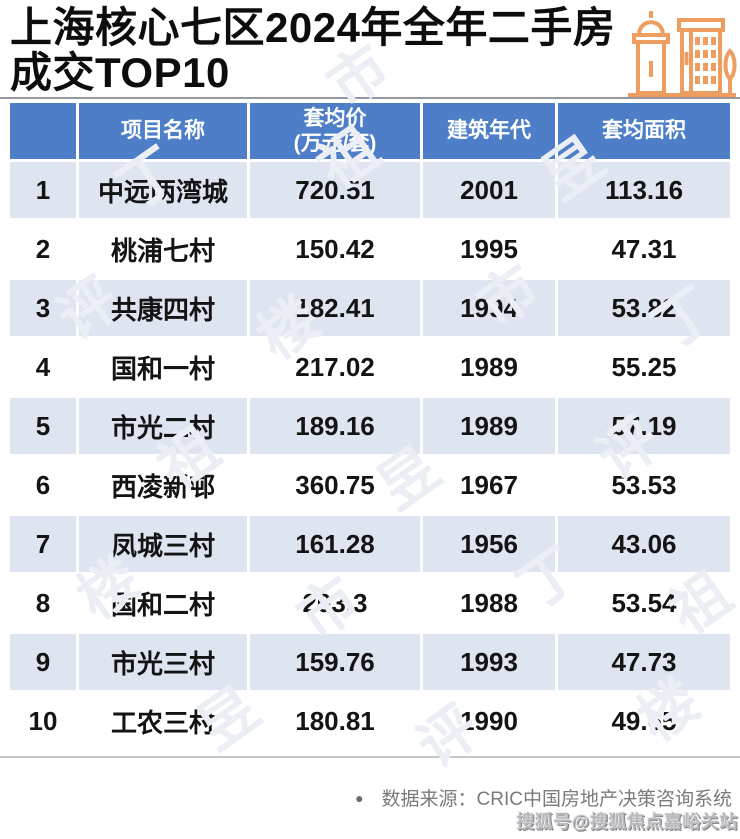  Describe the element at coordinates (489, 485) in the screenshot. I see `cell-year: 1967` at that location.